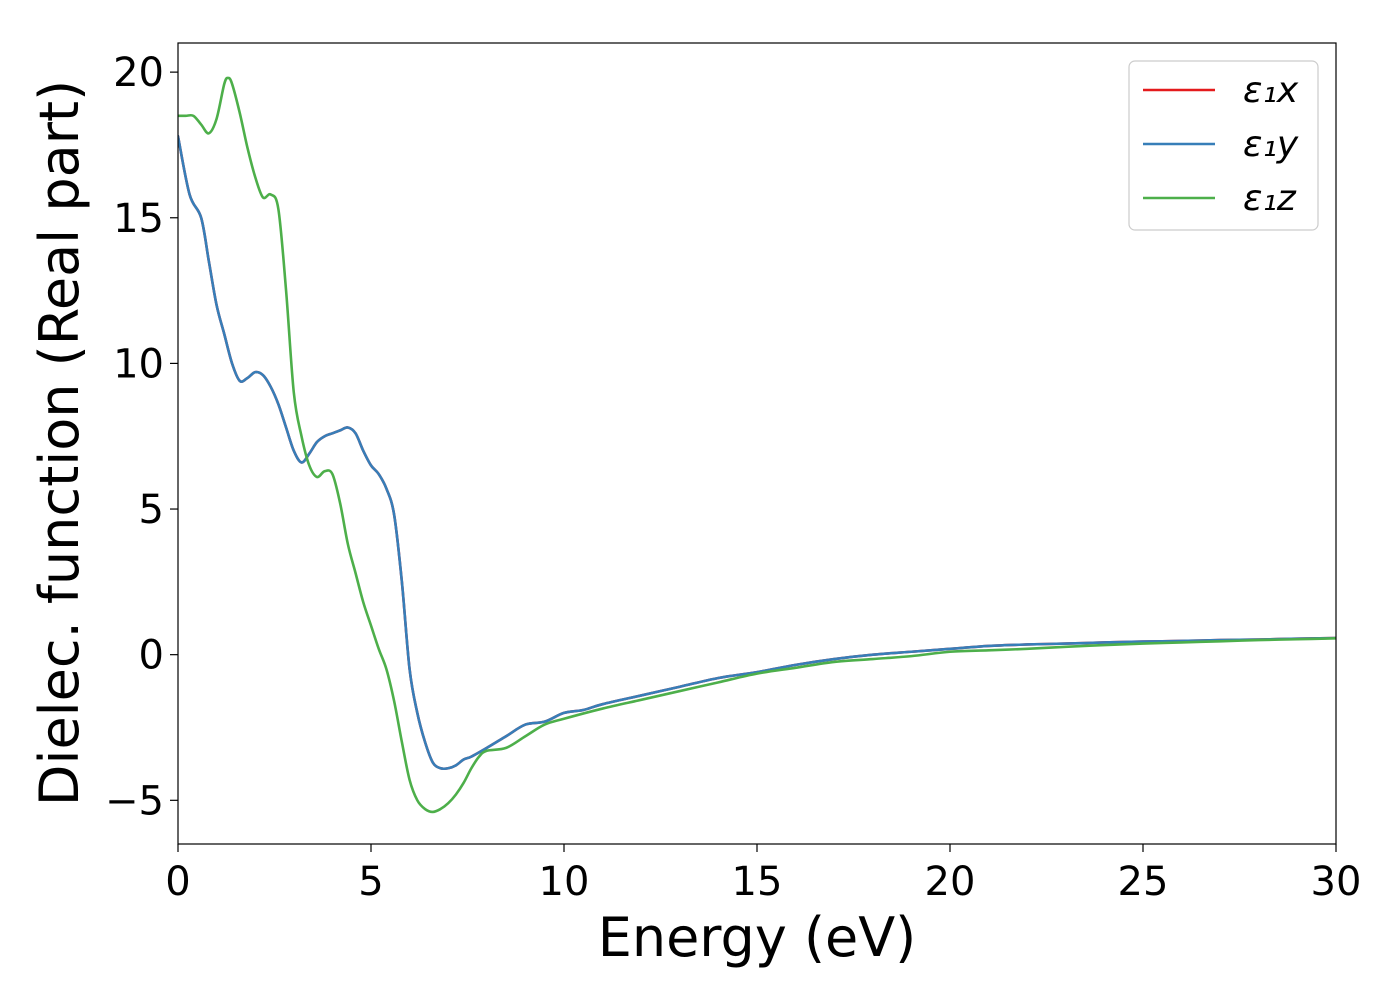 The image size is (1400, 1000). I want to click on y-tick-label: −5, so click(134, 801).